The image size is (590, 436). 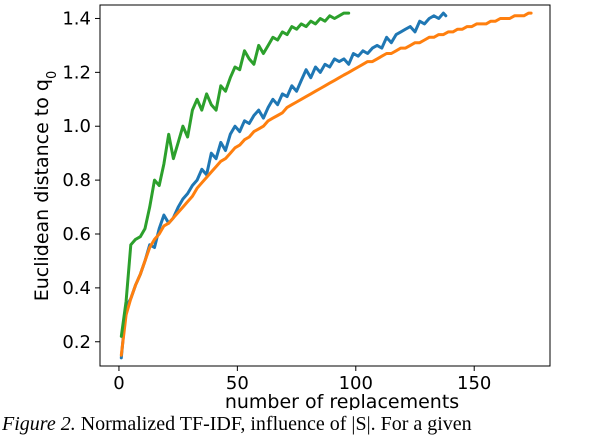 What do you see at coordinates (342, 400) in the screenshot?
I see `x-axis-label: number of replacements` at bounding box center [342, 400].